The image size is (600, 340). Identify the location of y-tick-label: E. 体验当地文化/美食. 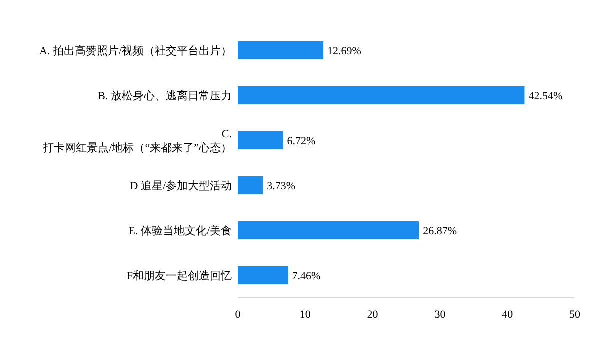
(180, 231).